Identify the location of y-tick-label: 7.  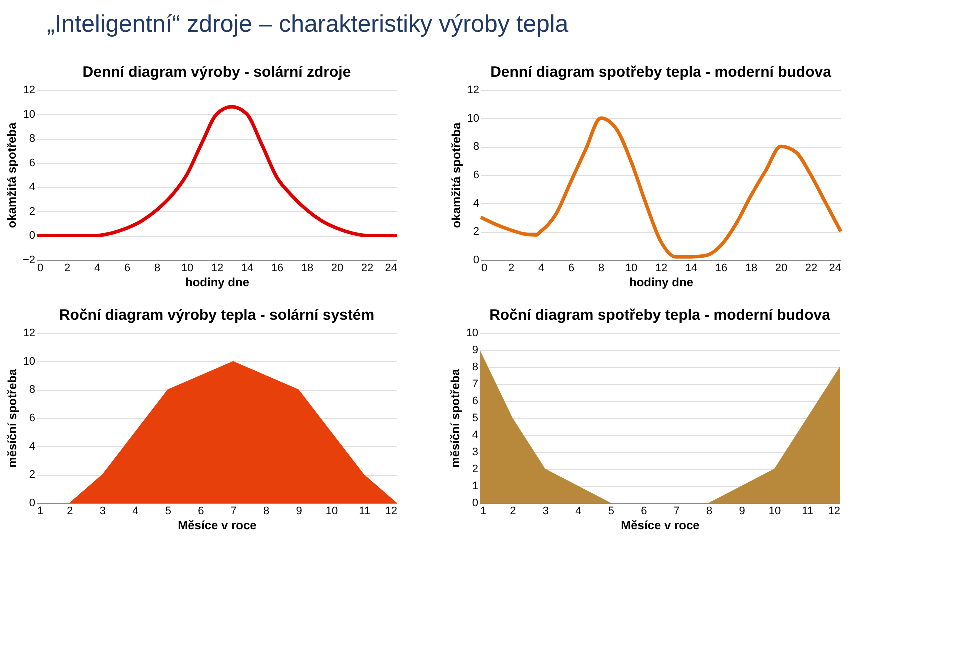
(475, 384).